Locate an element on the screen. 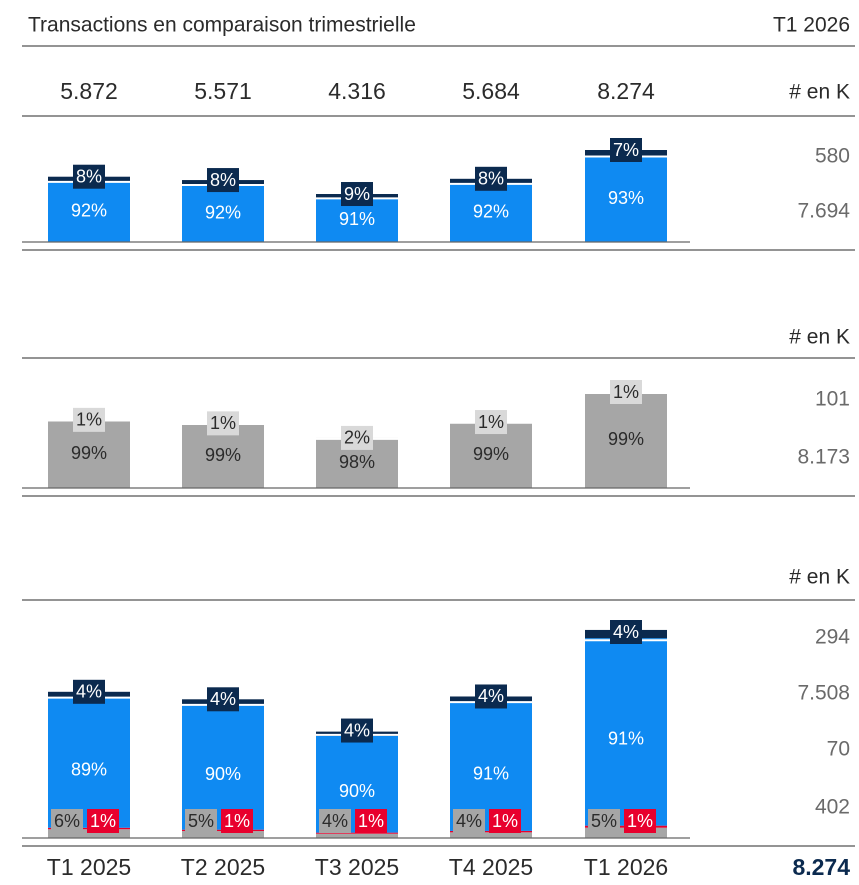  grand-total: 8.274 is located at coordinates (821, 867).